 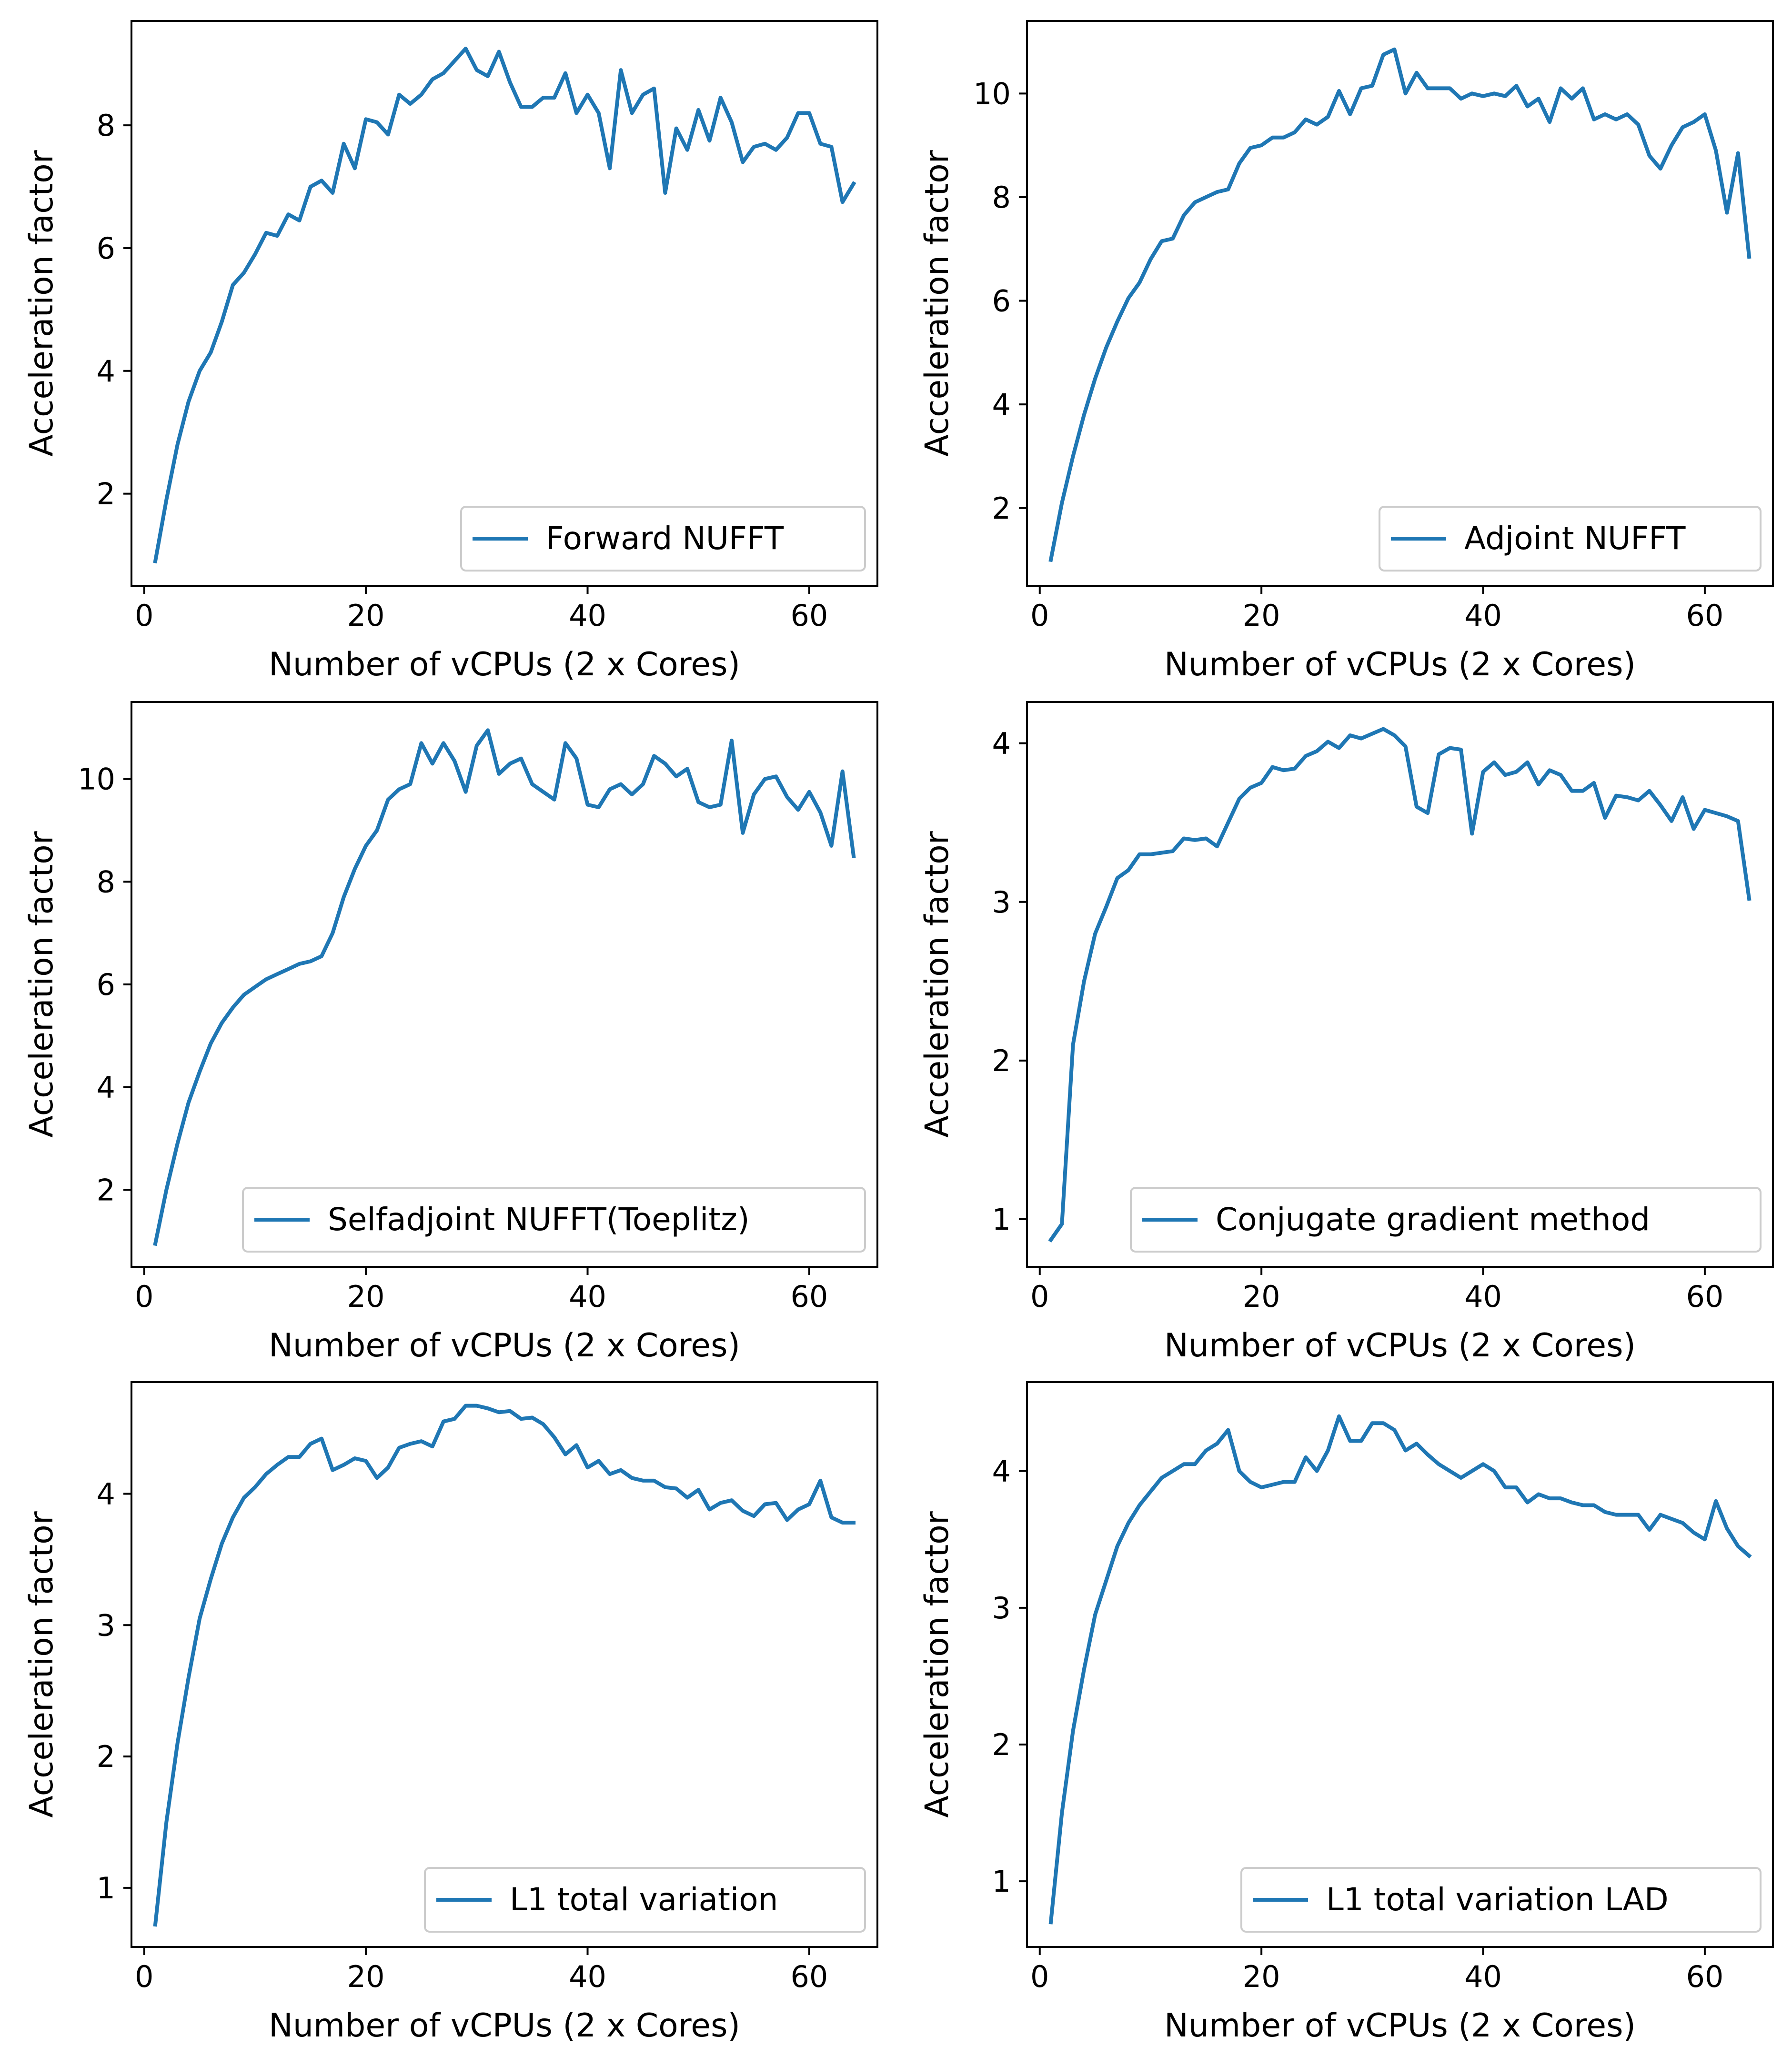 I want to click on legend-label: L1 total variation LAD, so click(x=1497, y=1899).